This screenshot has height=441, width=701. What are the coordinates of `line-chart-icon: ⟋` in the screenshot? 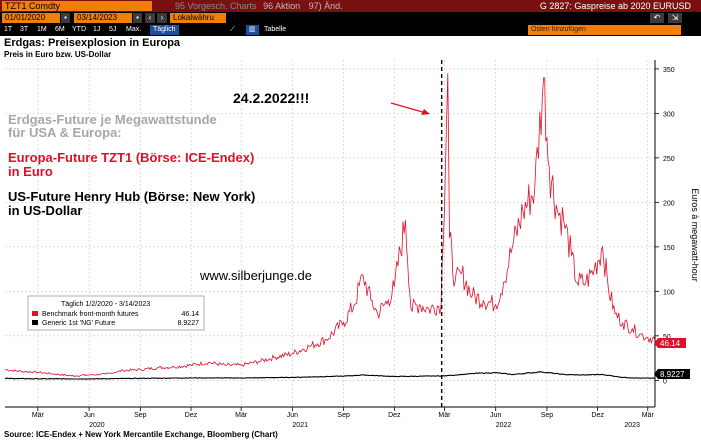 It's located at (232, 29).